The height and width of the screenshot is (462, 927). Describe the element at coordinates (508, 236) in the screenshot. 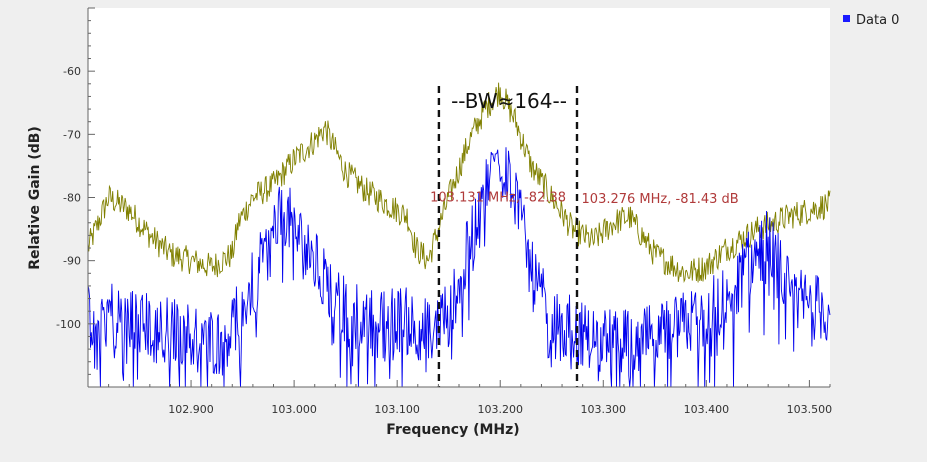

I see `bandwidth-markers` at that location.